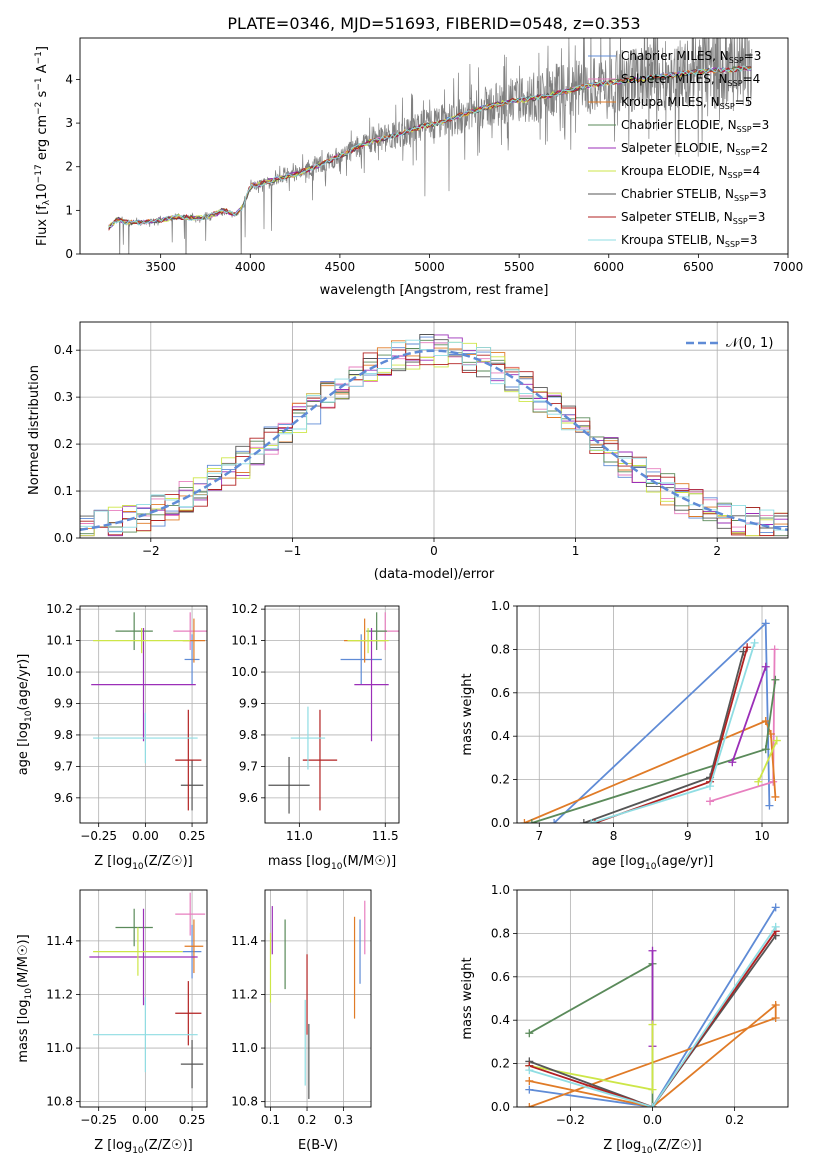 The image size is (819, 1170). I want to click on mass-vs-ebv-frame, so click(318, 998).